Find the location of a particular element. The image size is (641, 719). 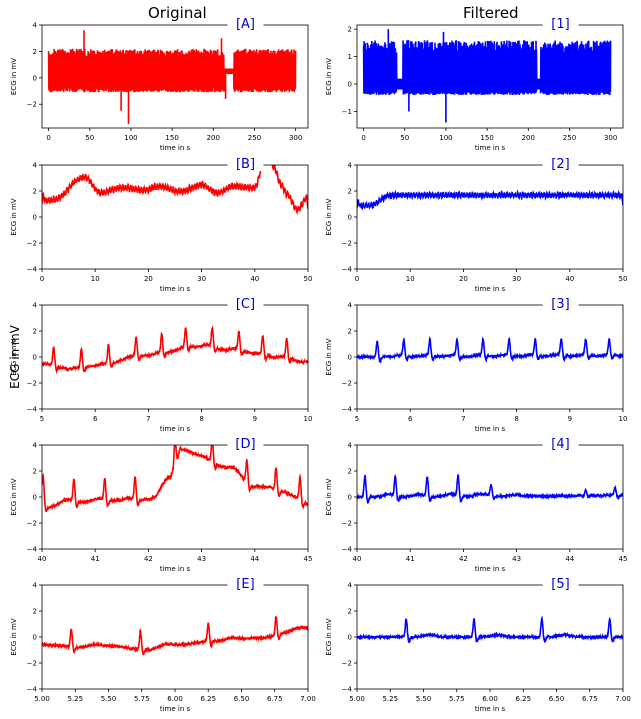

x-tick-label: 250 is located at coordinates (569, 138).